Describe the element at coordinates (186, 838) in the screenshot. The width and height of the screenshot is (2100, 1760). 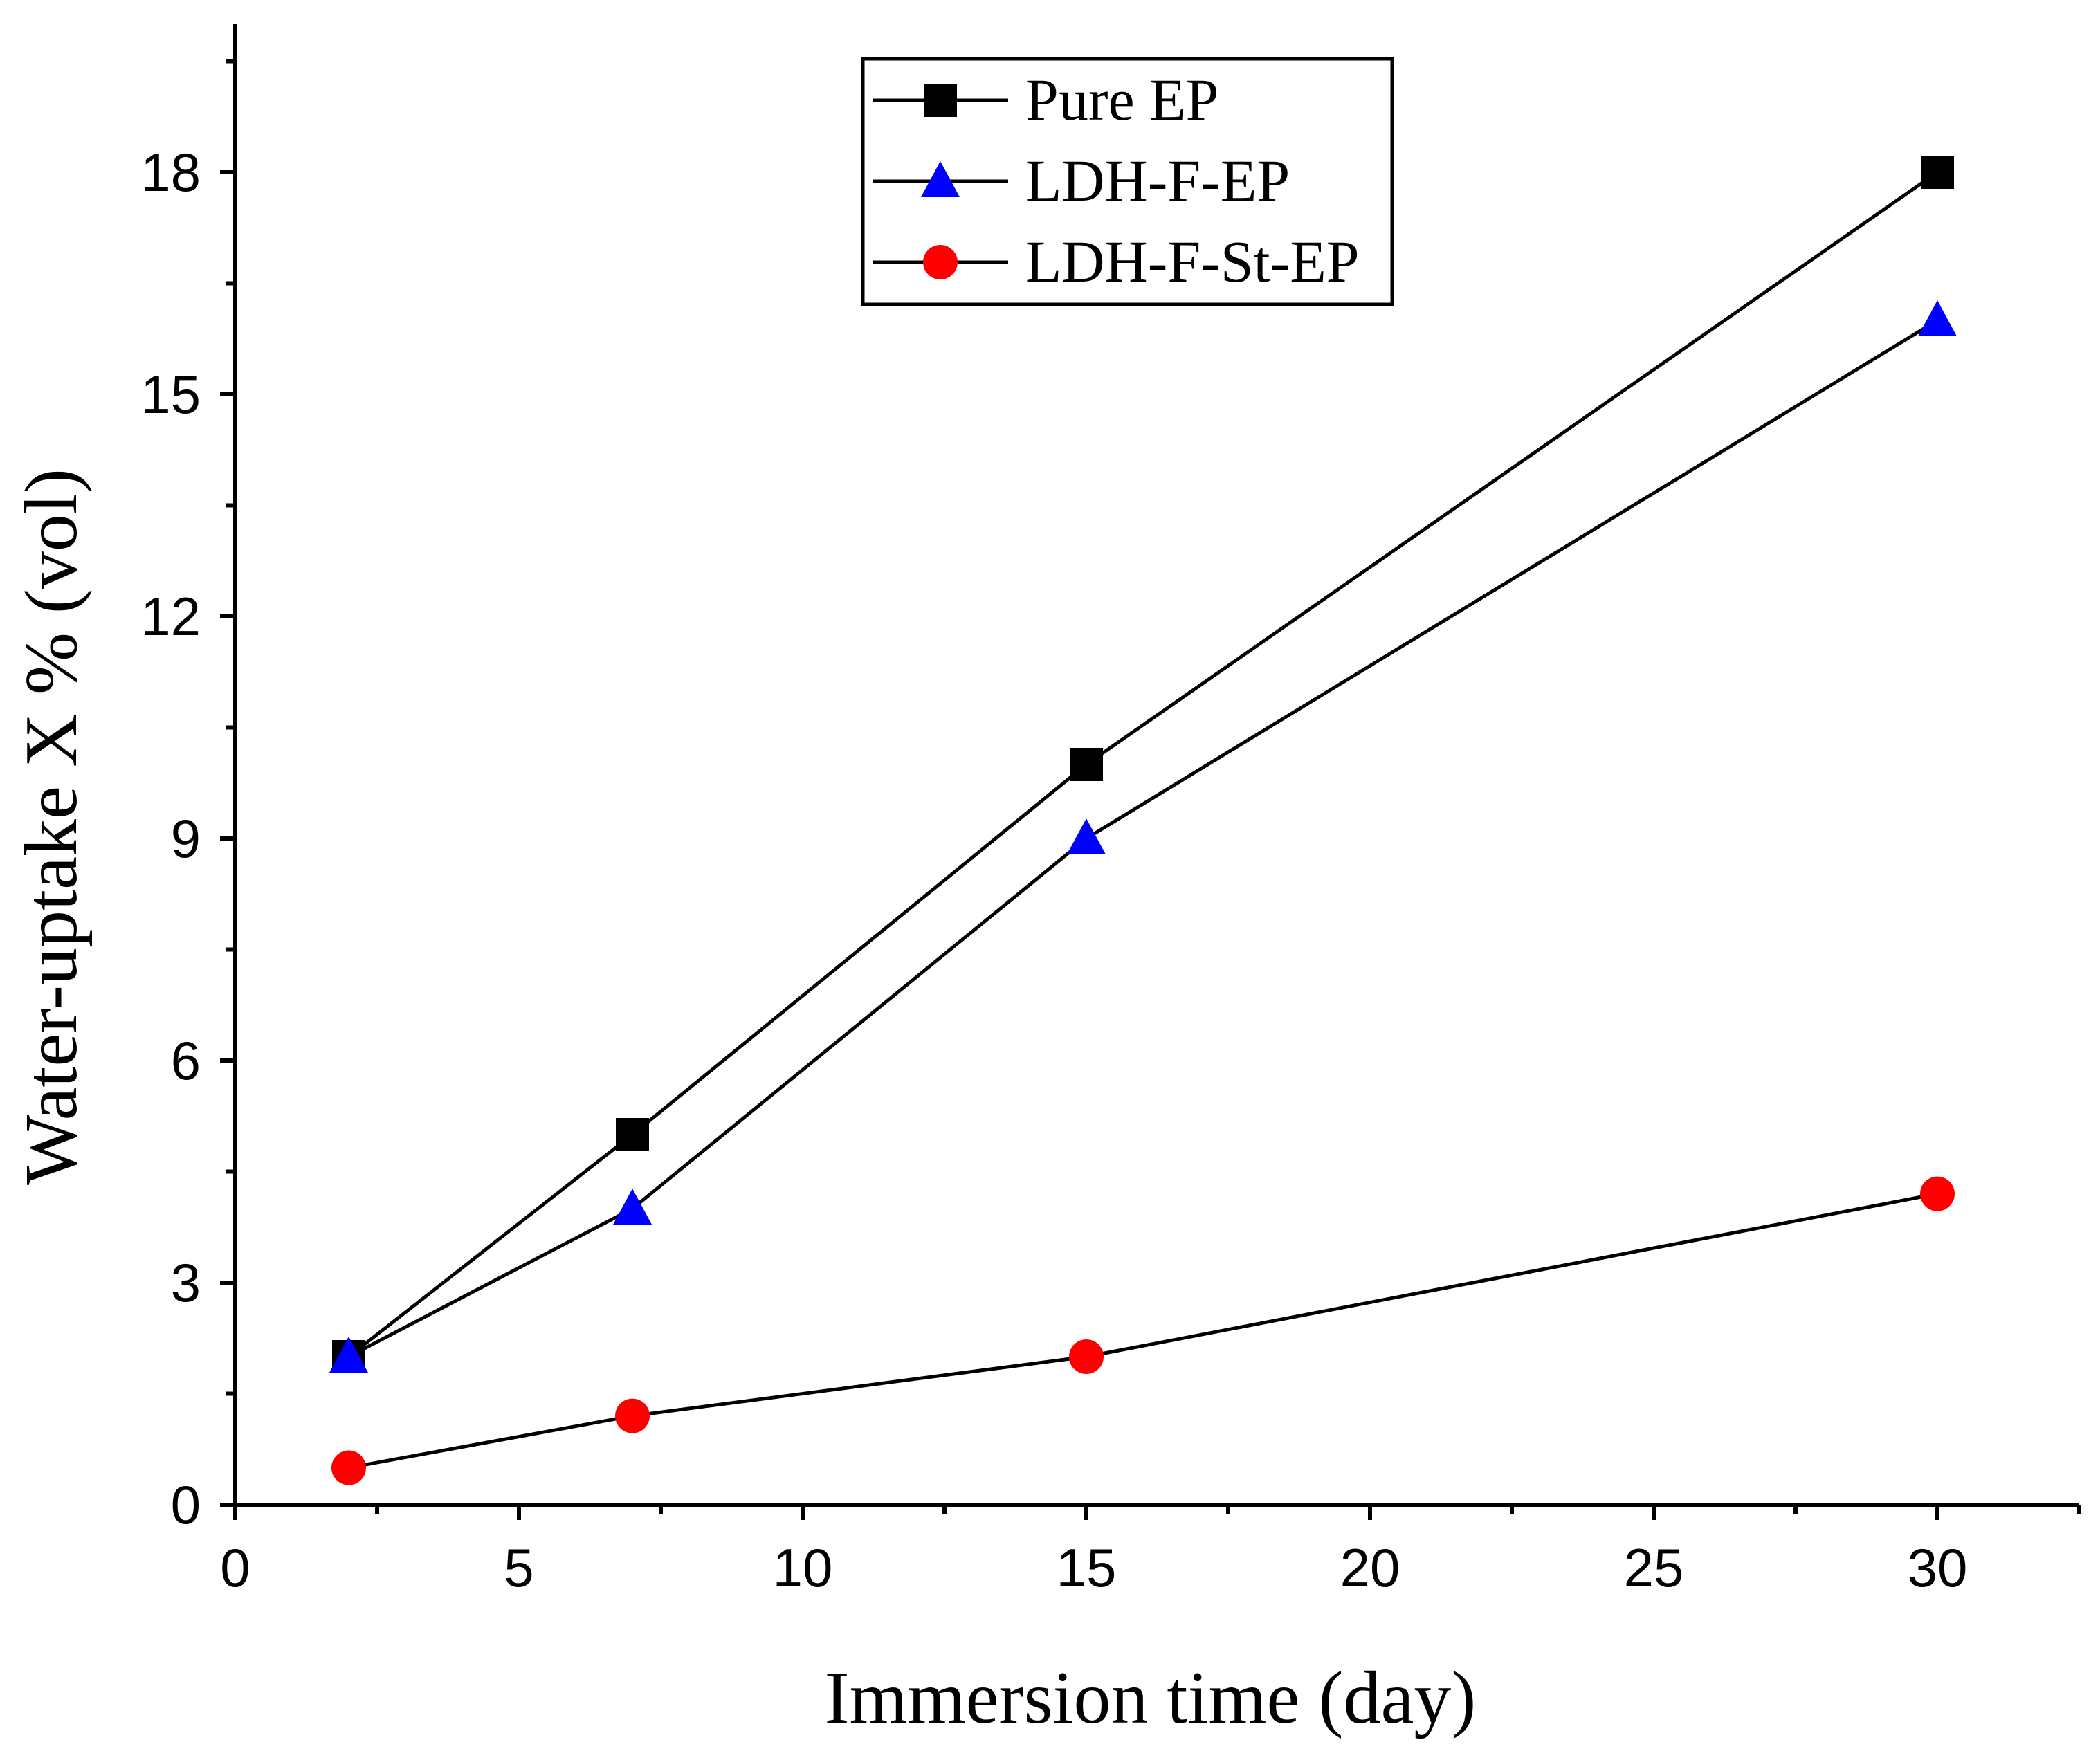
I see `y-tick-label: 9` at that location.